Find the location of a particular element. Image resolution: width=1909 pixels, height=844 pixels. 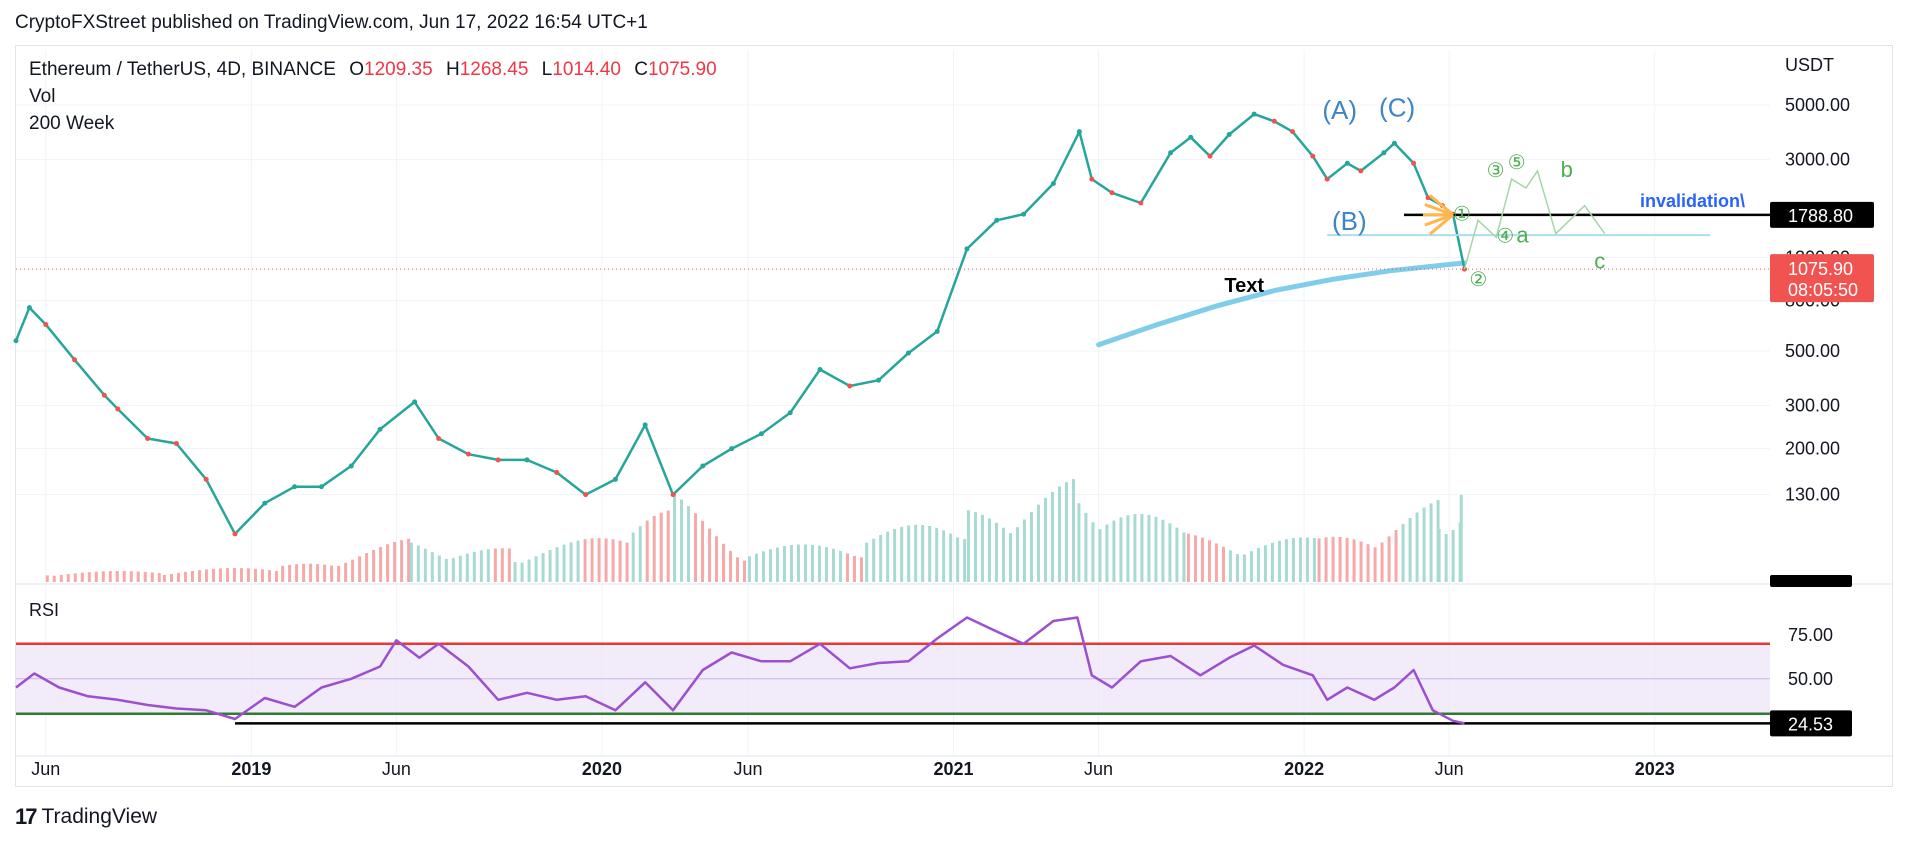

legend-ma: 200 Week is located at coordinates (72, 123).